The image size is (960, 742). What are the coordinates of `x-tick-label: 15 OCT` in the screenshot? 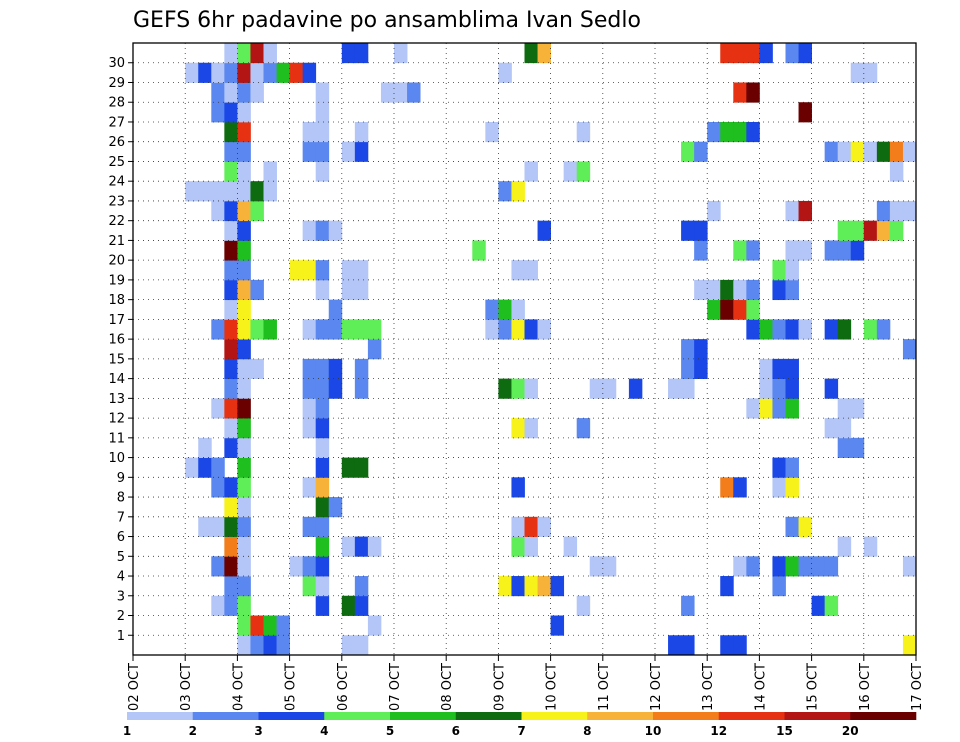 It's located at (813, 687).